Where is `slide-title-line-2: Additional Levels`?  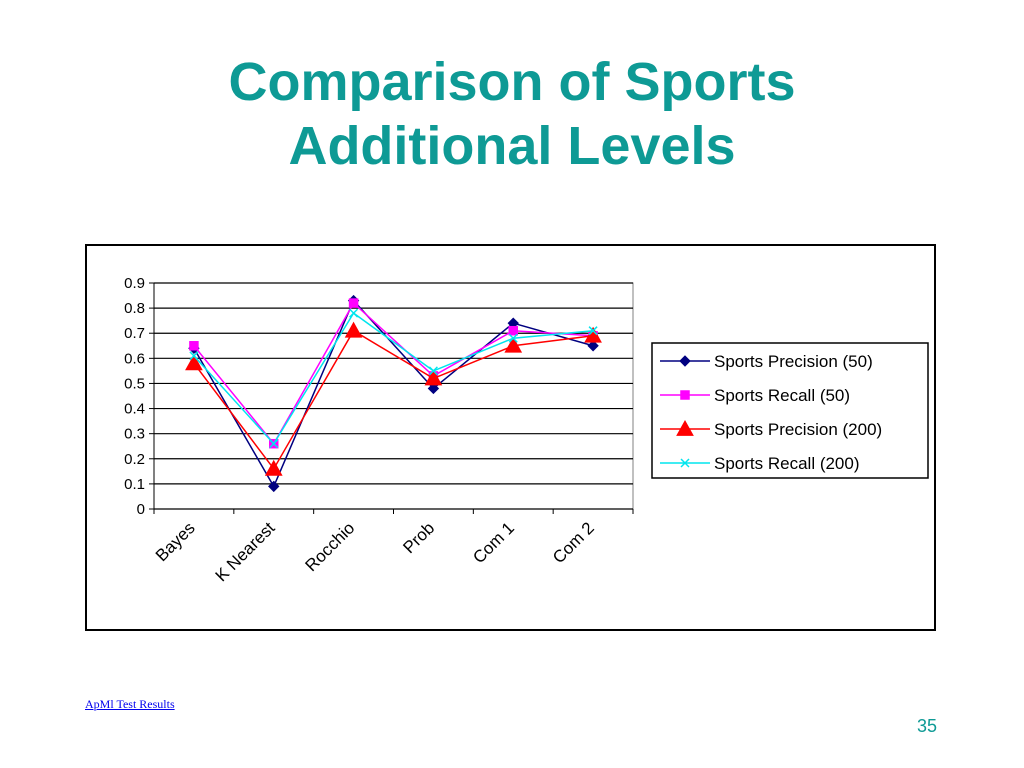
slide-title-line-2: Additional Levels is located at coordinates (512, 146).